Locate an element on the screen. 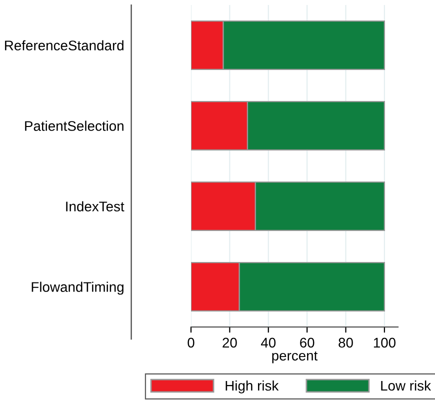 The width and height of the screenshot is (435, 410). x-tick-label: 60 is located at coordinates (307, 343).